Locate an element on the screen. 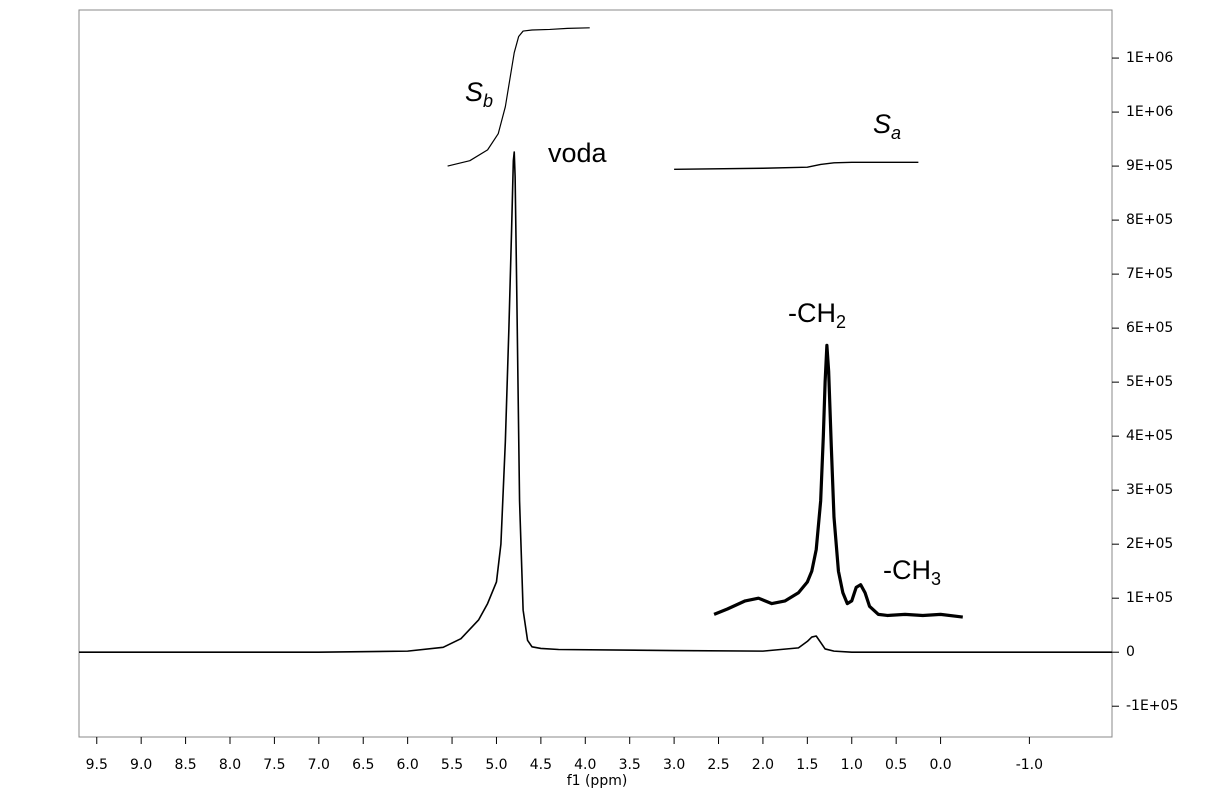  x-tick-label: 7.5 is located at coordinates (274, 765).